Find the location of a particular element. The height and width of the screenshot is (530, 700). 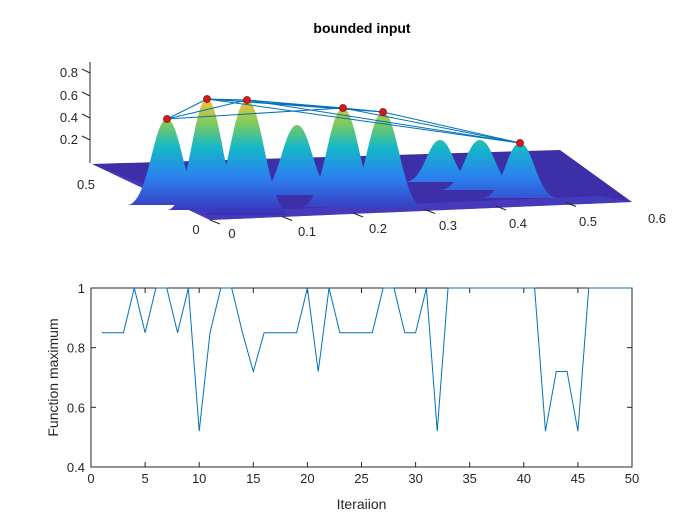

x-tick-label: 35 is located at coordinates (469, 478).